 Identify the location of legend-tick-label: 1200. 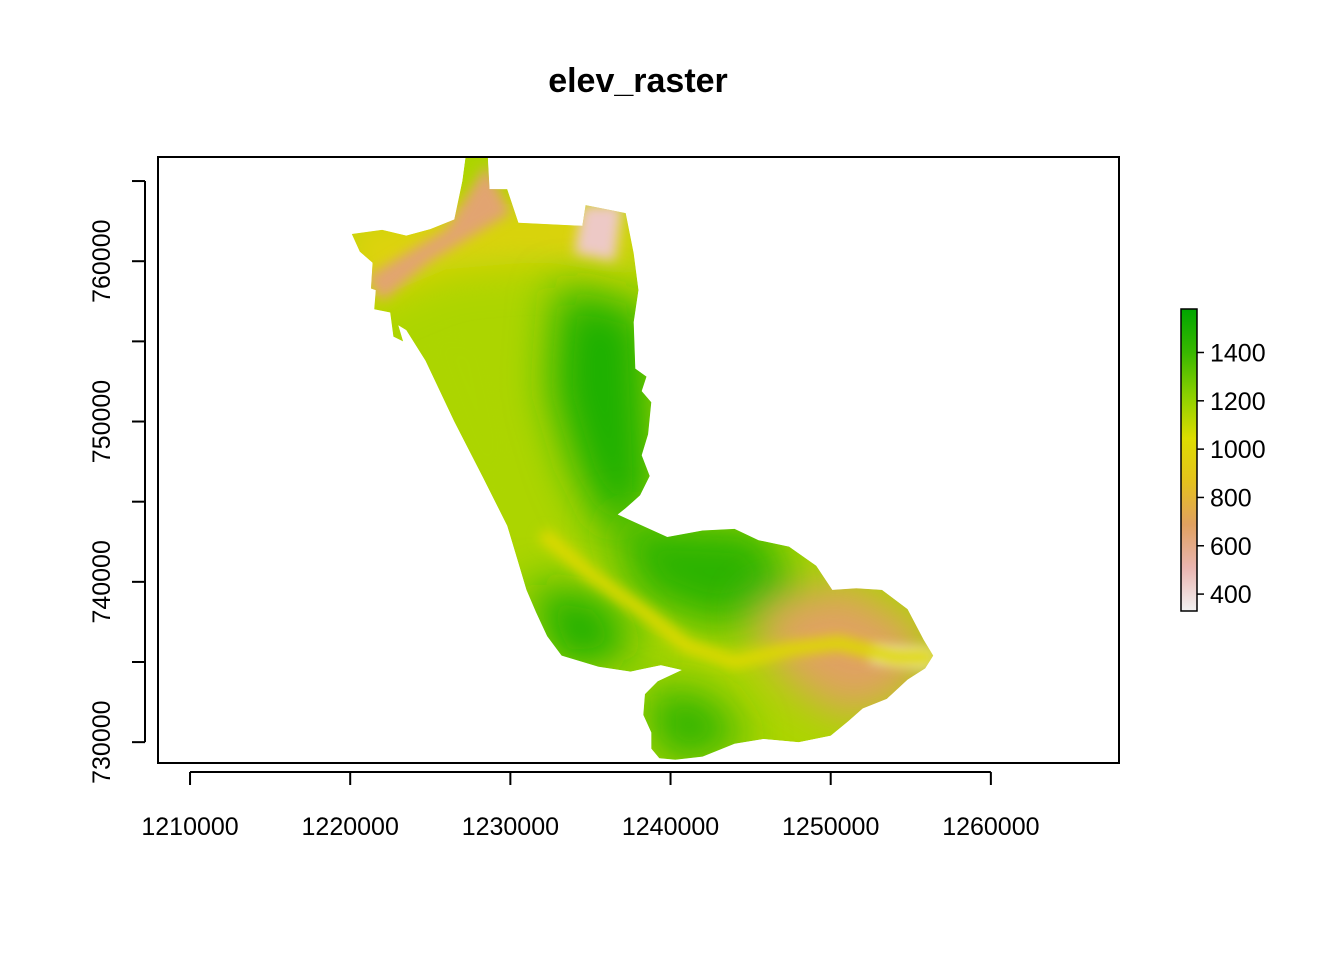
(1238, 402).